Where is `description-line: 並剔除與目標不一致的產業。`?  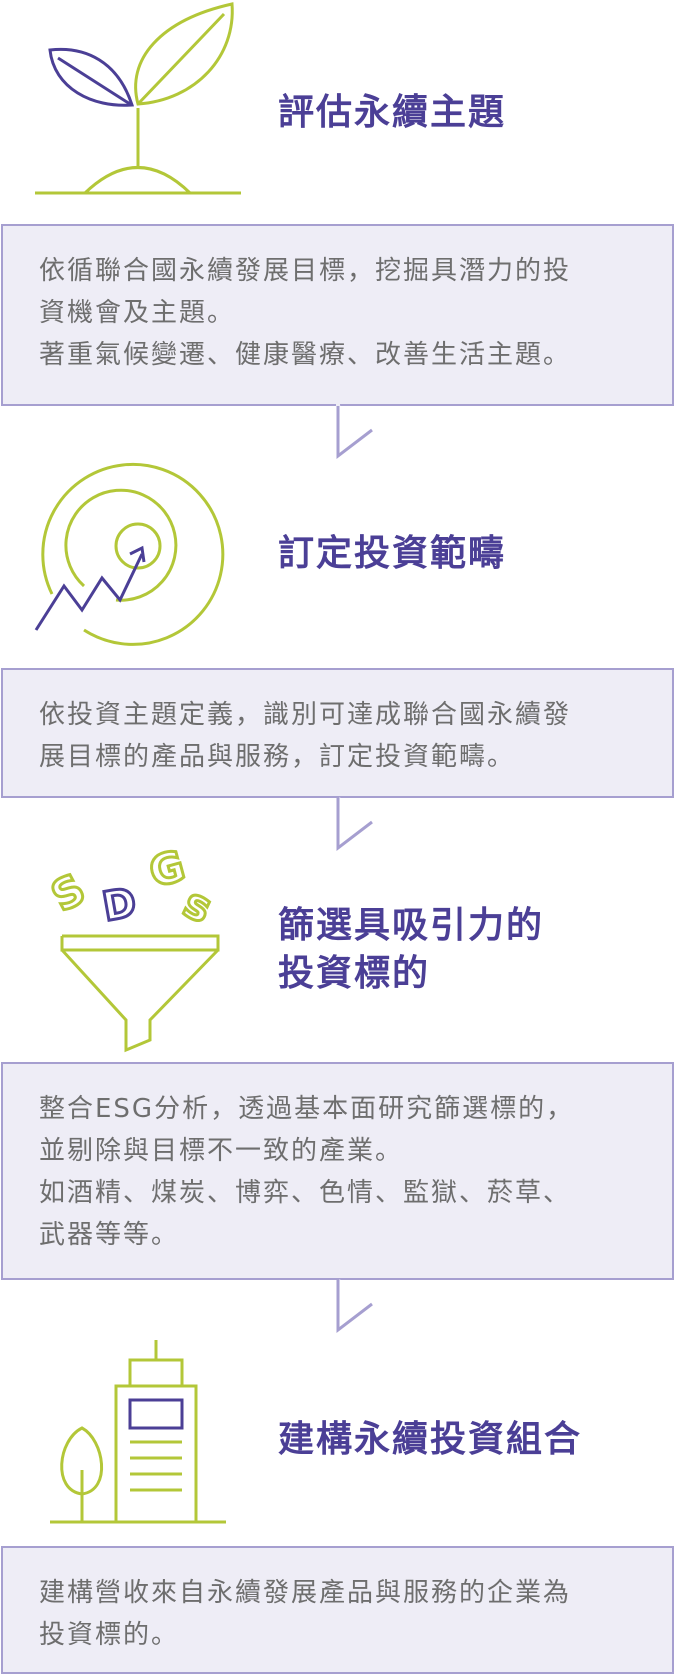 description-line: 並剔除與目標不一致的產業。 is located at coordinates (221, 1151).